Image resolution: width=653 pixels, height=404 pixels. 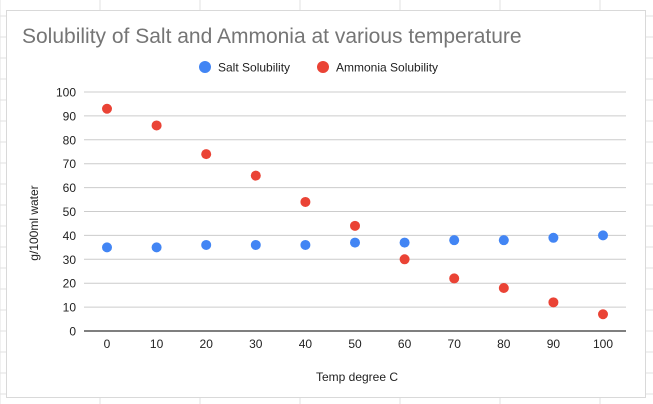 I want to click on y-tick-label: 80, so click(x=70, y=140).